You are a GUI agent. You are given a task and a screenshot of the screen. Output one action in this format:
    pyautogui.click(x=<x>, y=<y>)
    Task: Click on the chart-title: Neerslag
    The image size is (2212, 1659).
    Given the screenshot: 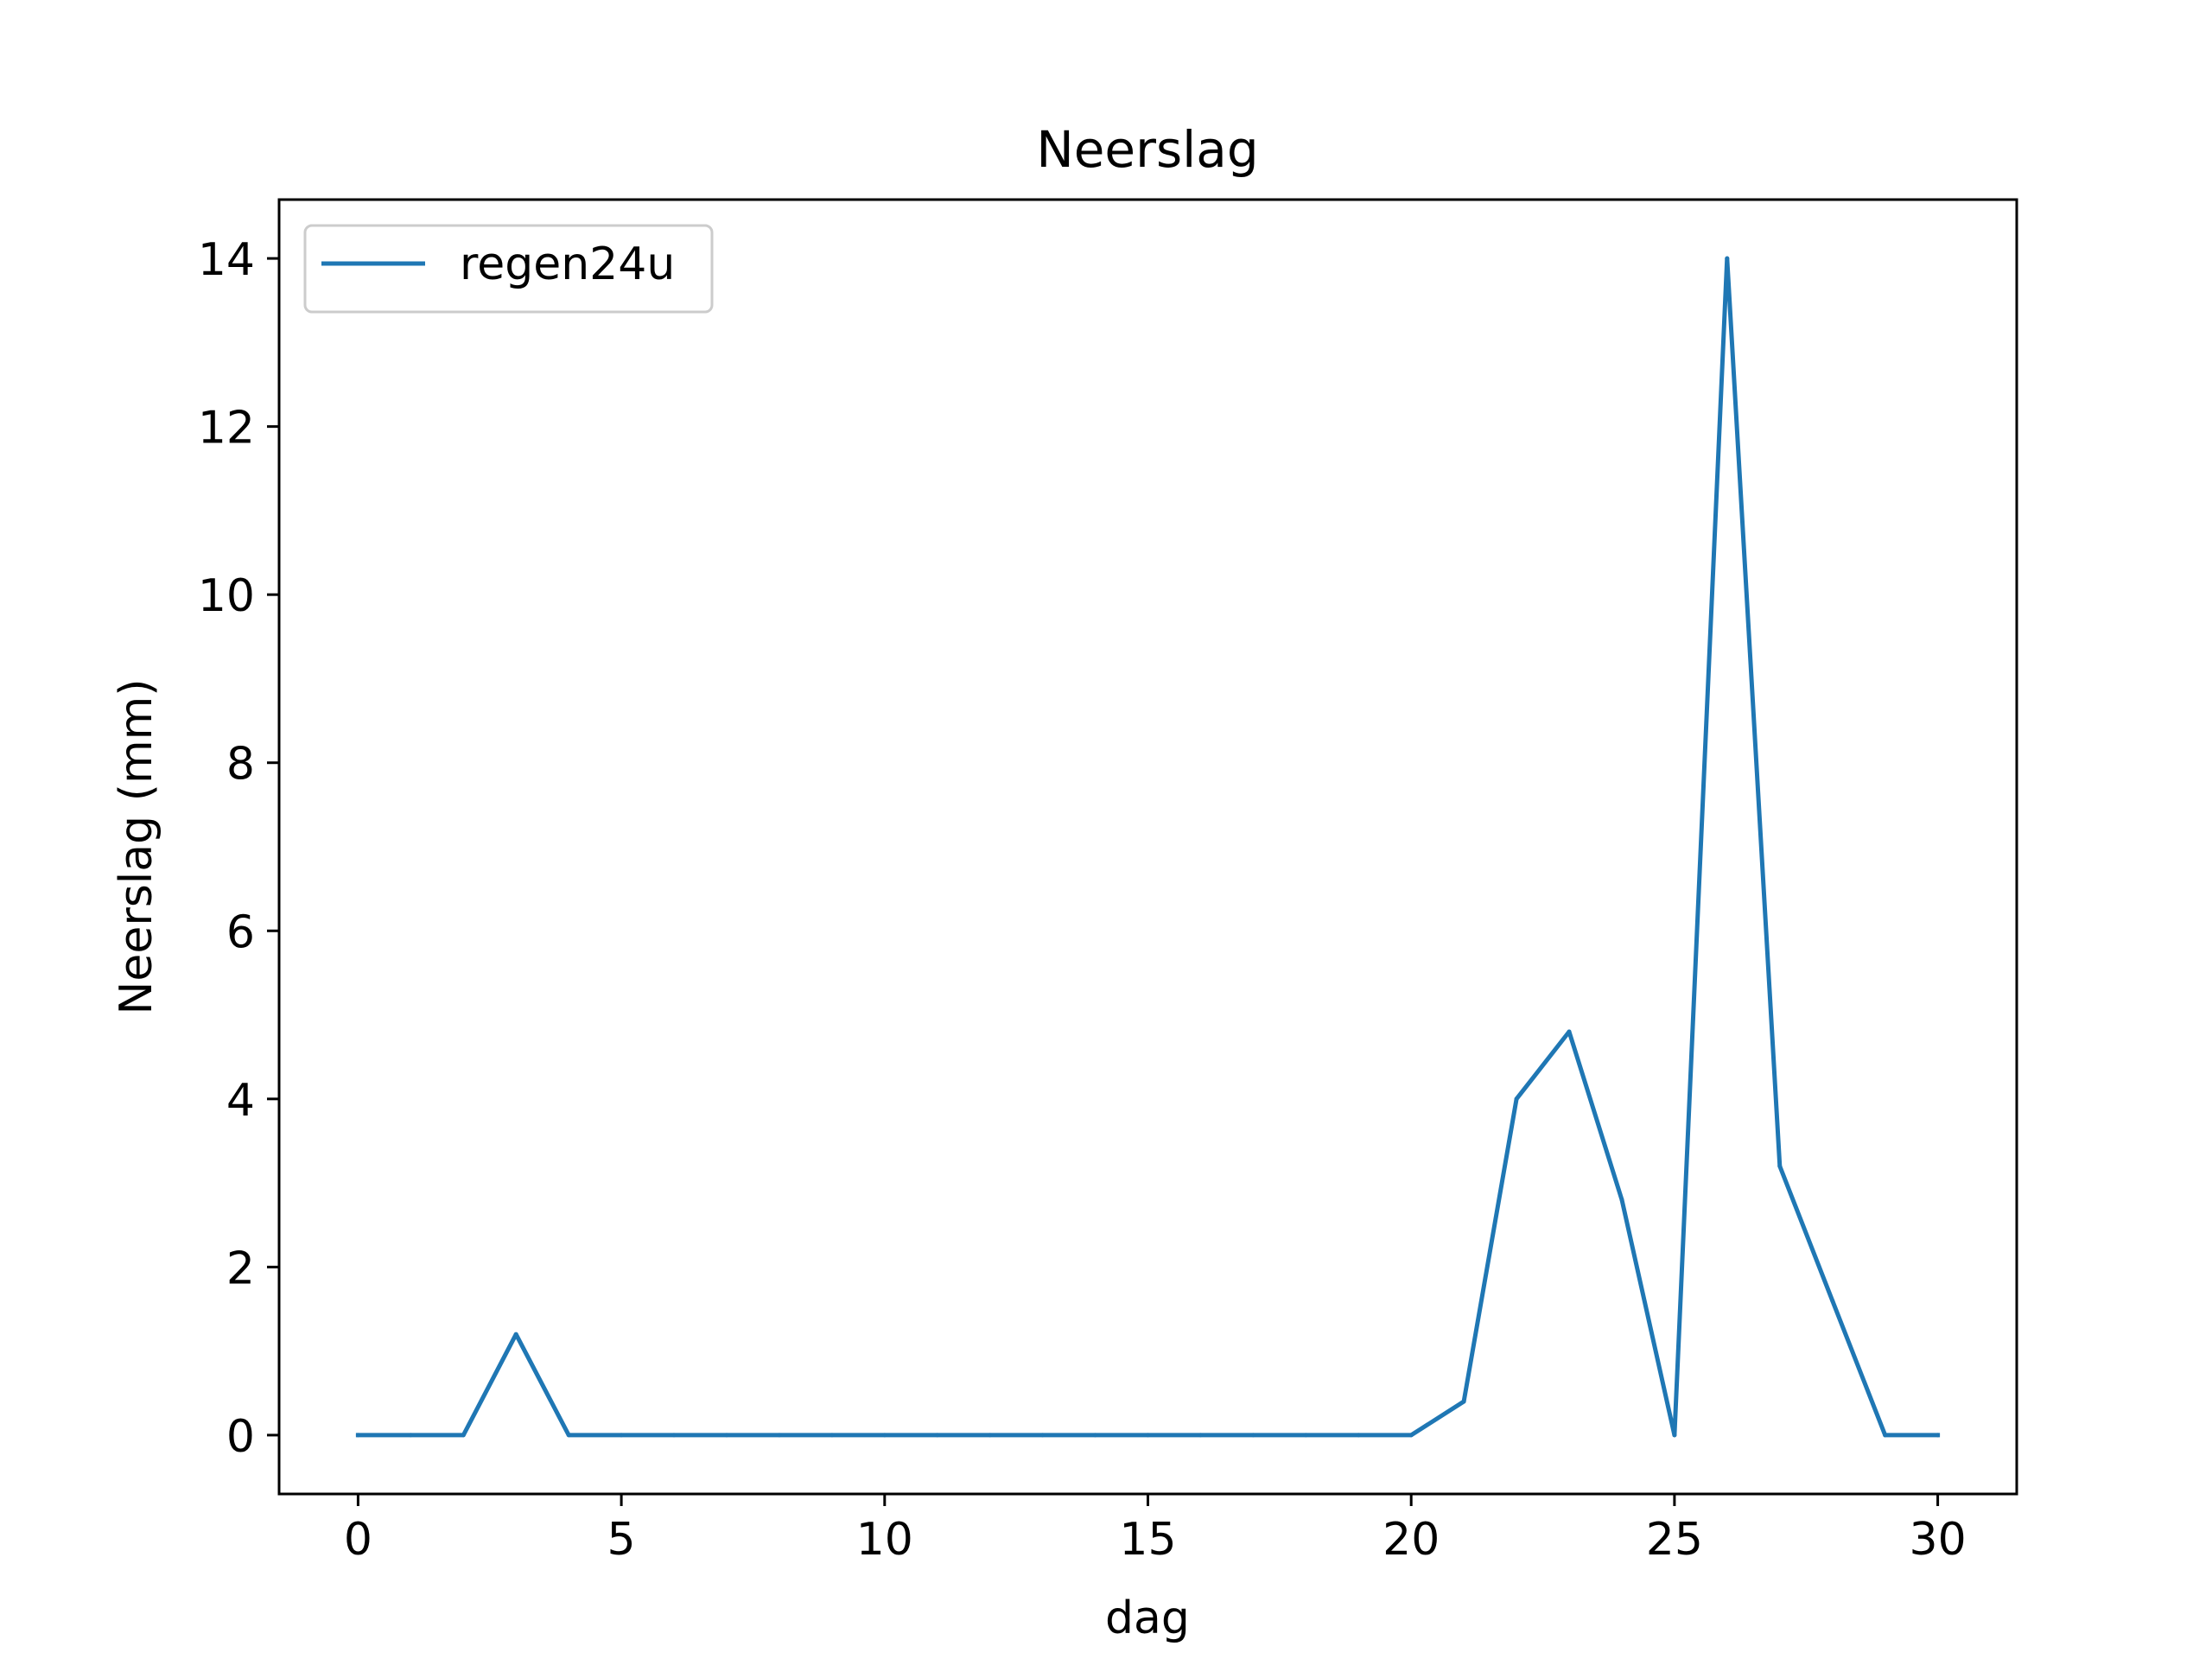 What is the action you would take?
    pyautogui.click(x=1147, y=149)
    